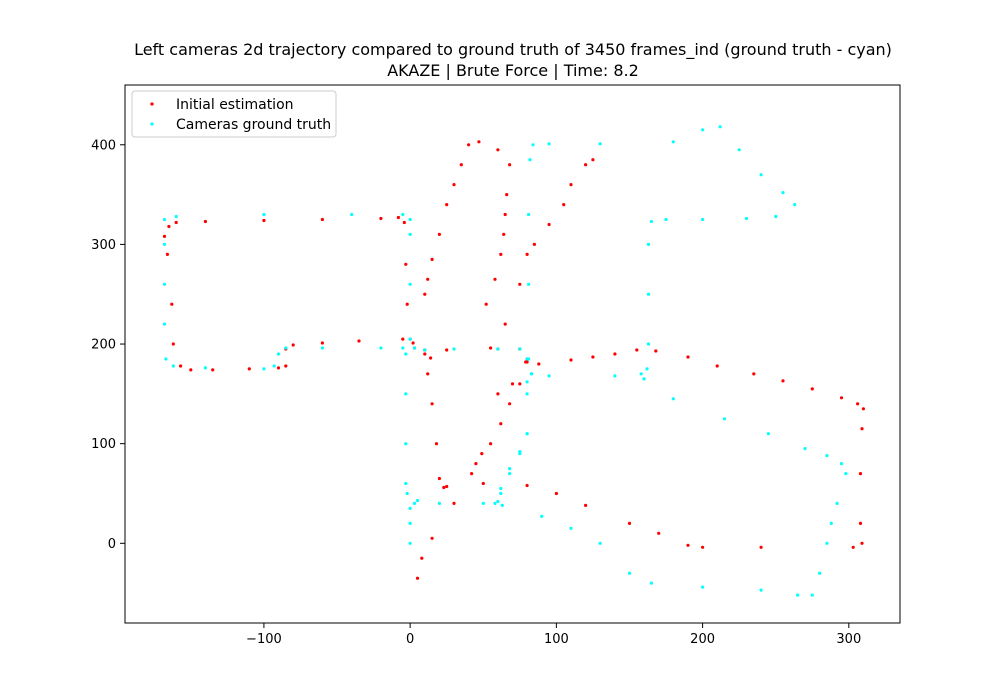 The width and height of the screenshot is (1000, 700). What do you see at coordinates (152, 124) in the screenshot?
I see `legend-marker` at bounding box center [152, 124].